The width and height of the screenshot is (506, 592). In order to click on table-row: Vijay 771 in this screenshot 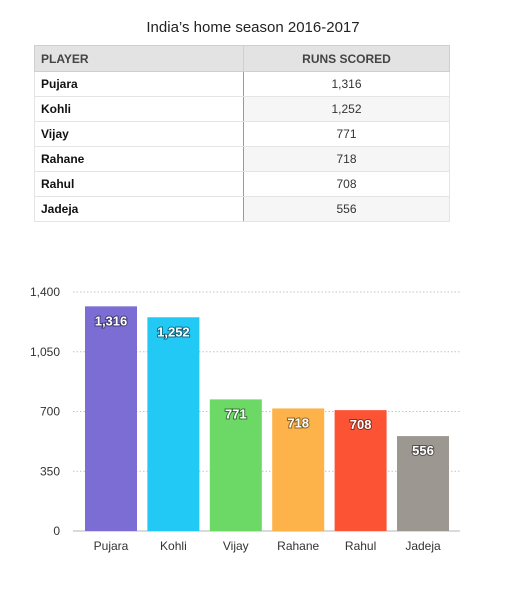, I will do `click(242, 134)`.